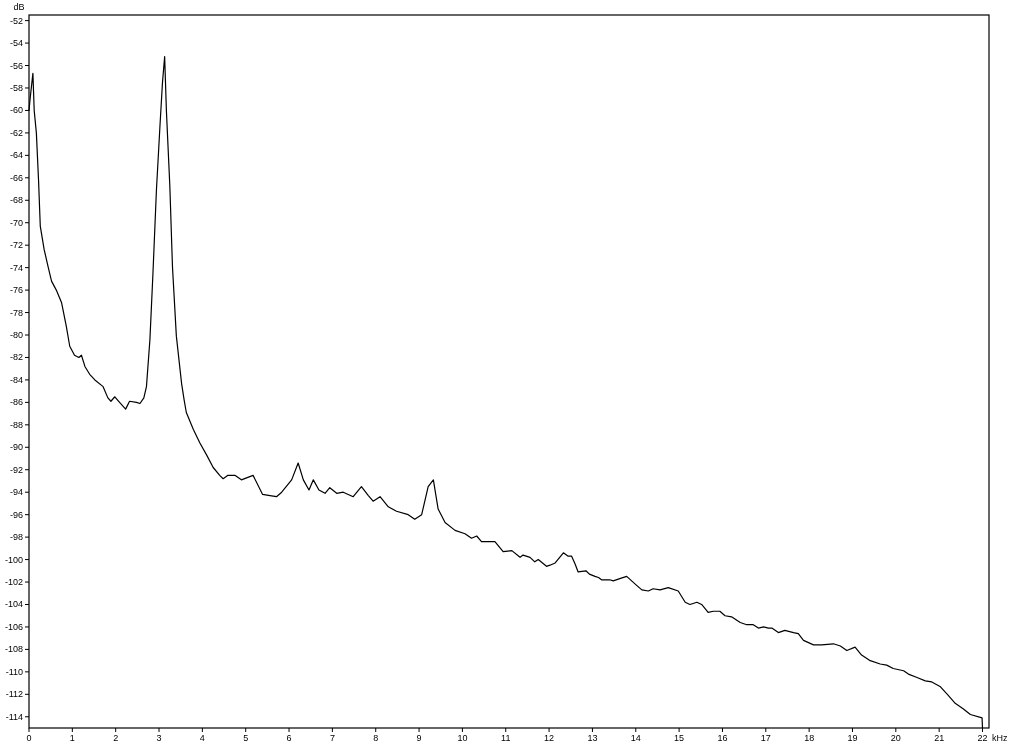 The image size is (1024, 745). Describe the element at coordinates (16, 424) in the screenshot. I see `y-tick-label: -88` at that location.